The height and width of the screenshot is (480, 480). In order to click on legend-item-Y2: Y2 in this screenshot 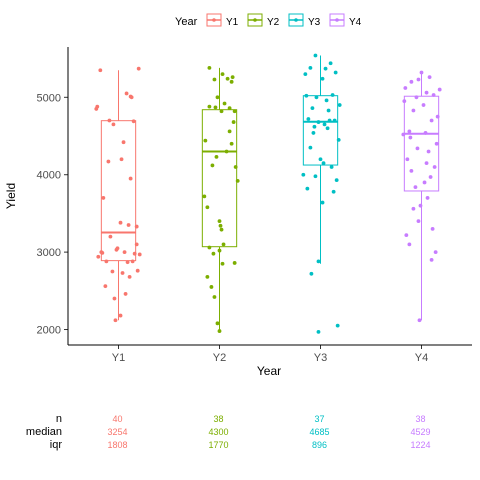, I will do `click(263, 20)`.